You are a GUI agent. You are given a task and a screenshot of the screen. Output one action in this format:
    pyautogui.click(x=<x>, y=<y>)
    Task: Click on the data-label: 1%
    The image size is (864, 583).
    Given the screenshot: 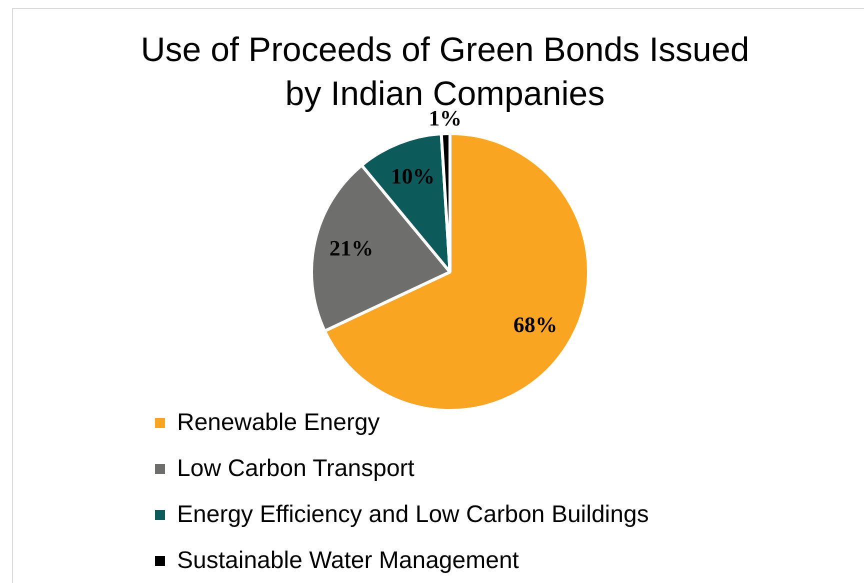 What is the action you would take?
    pyautogui.click(x=445, y=117)
    